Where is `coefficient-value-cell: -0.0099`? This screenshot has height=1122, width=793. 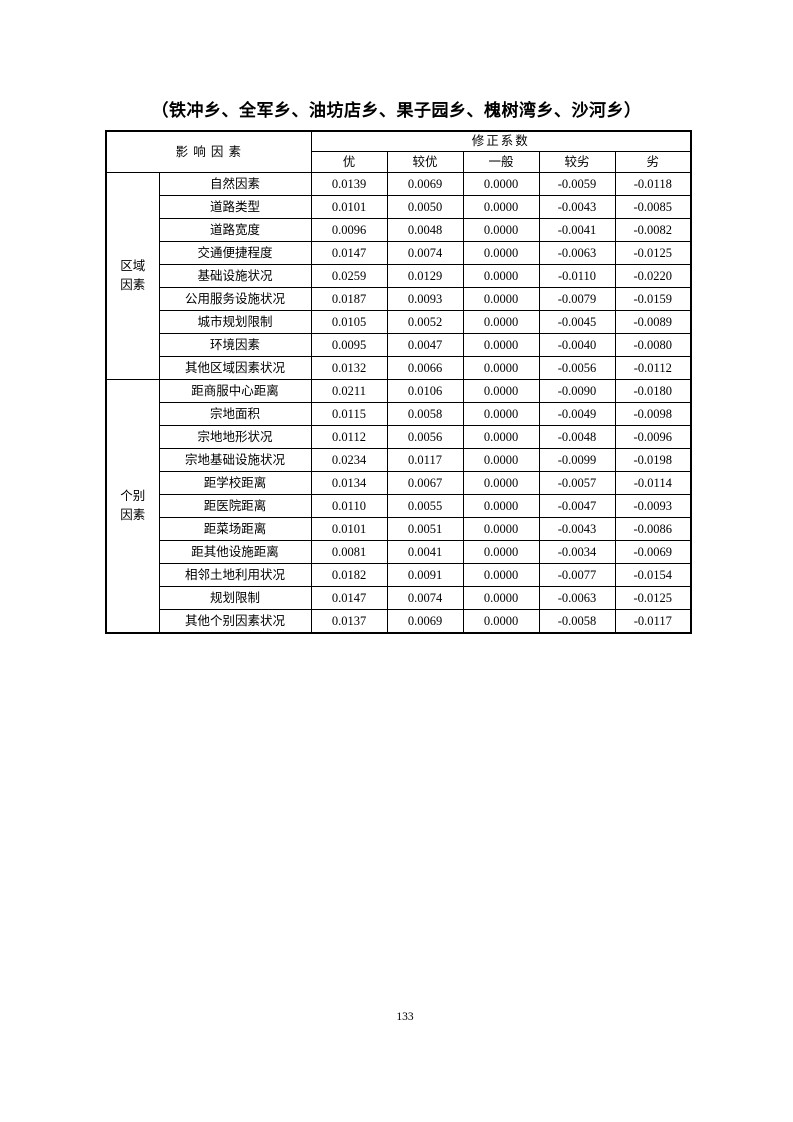 coefficient-value-cell: -0.0099 is located at coordinates (577, 460).